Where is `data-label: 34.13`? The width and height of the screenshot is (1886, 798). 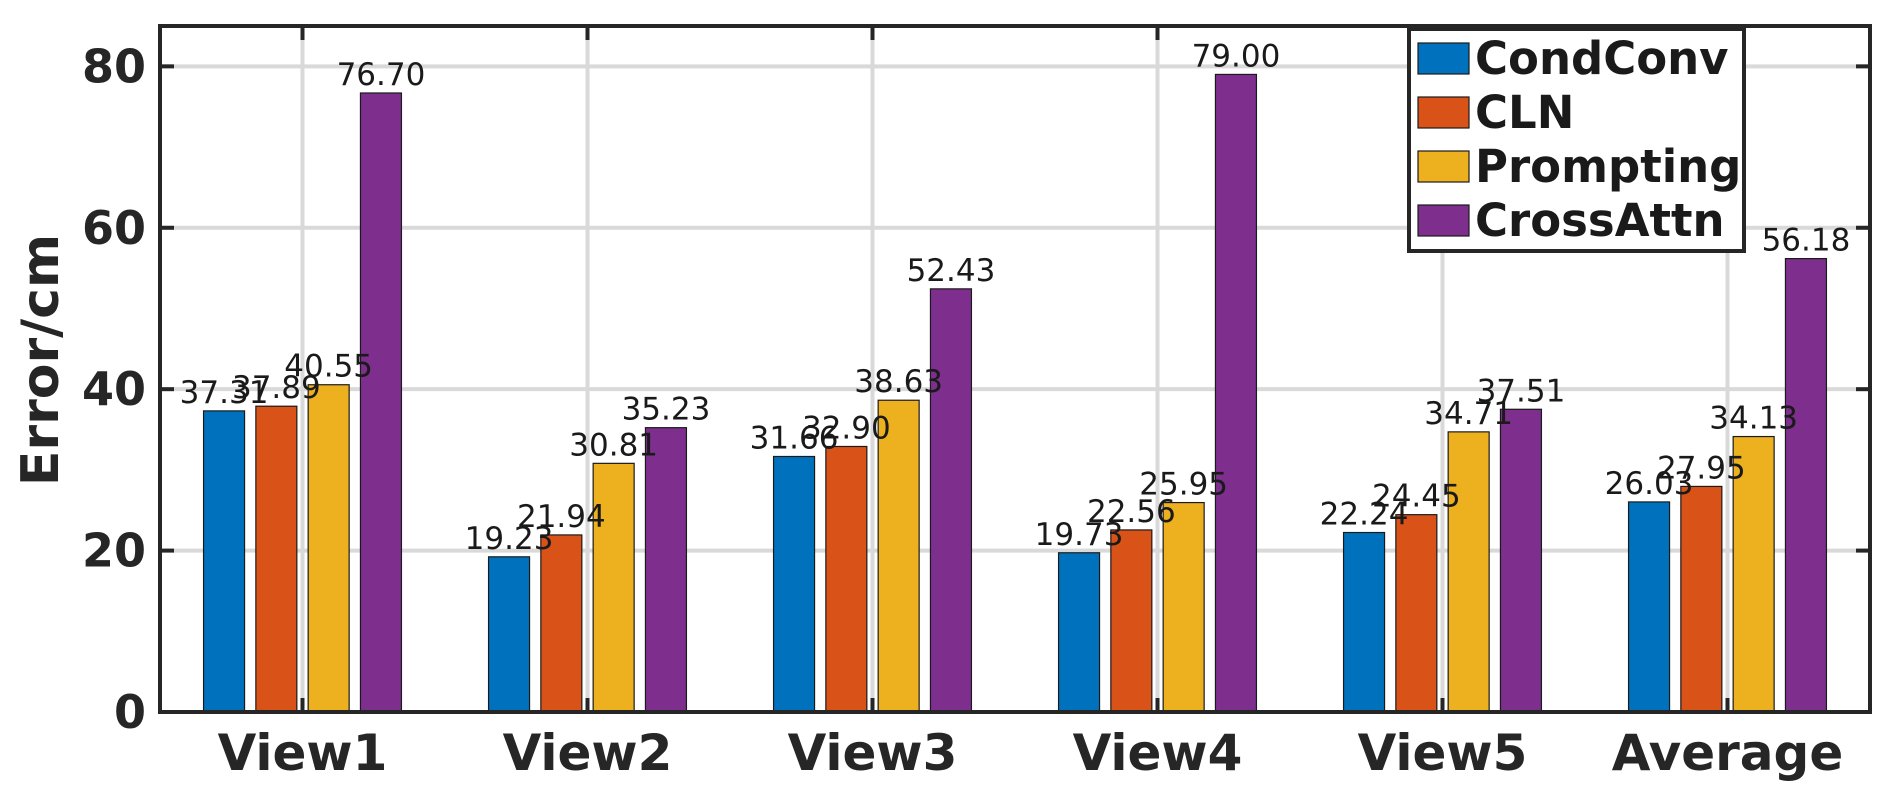 data-label: 34.13 is located at coordinates (1753, 419).